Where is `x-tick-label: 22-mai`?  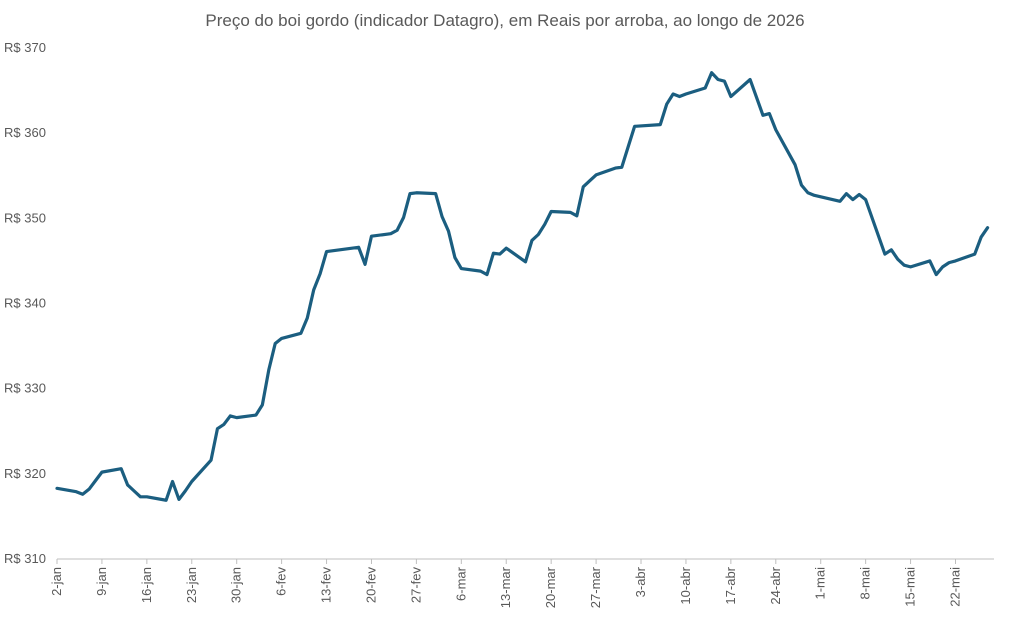
x-tick-label: 22-mai is located at coordinates (954, 587).